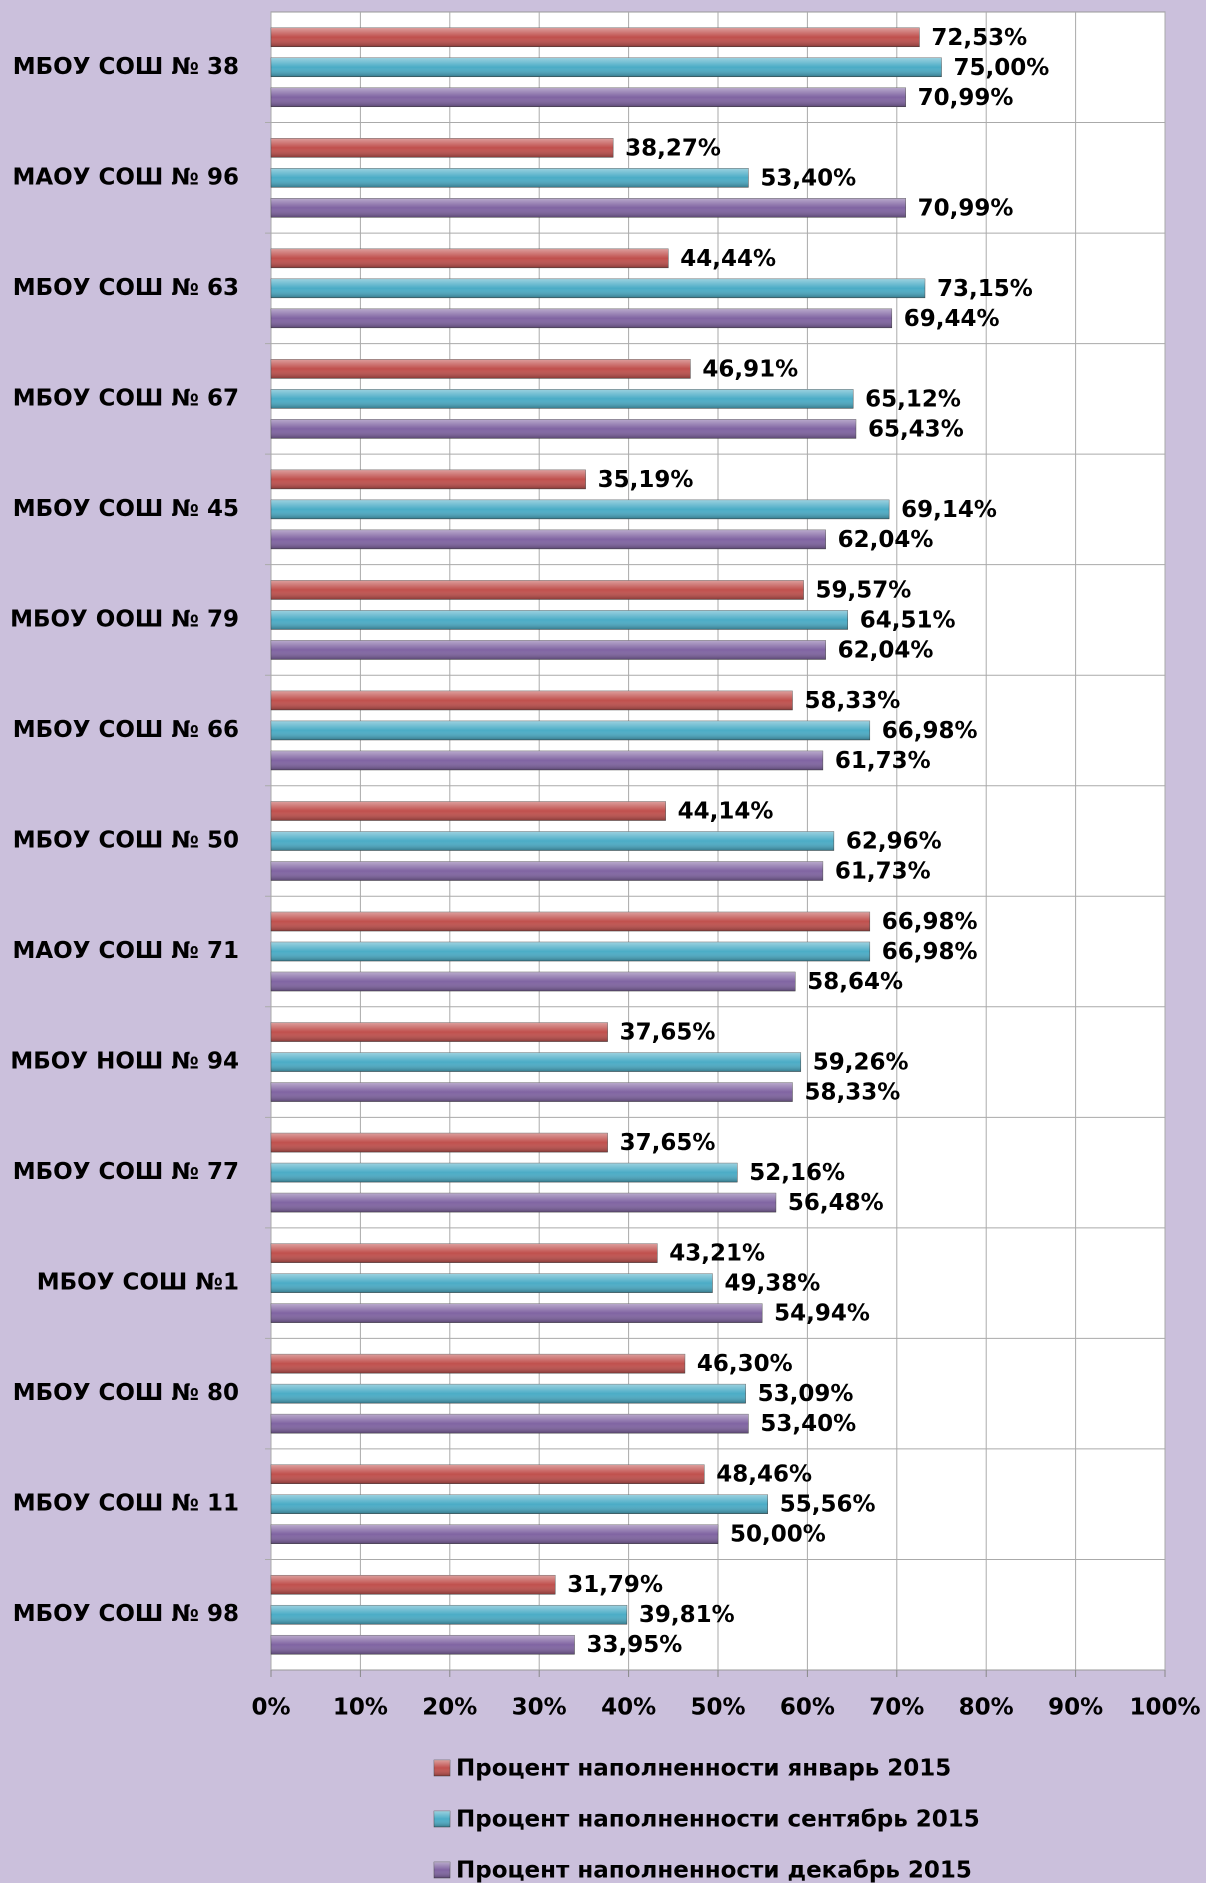 This screenshot has width=1206, height=1883. Describe the element at coordinates (864, 590) in the screenshot. I see `data-label: 59,57%` at that location.